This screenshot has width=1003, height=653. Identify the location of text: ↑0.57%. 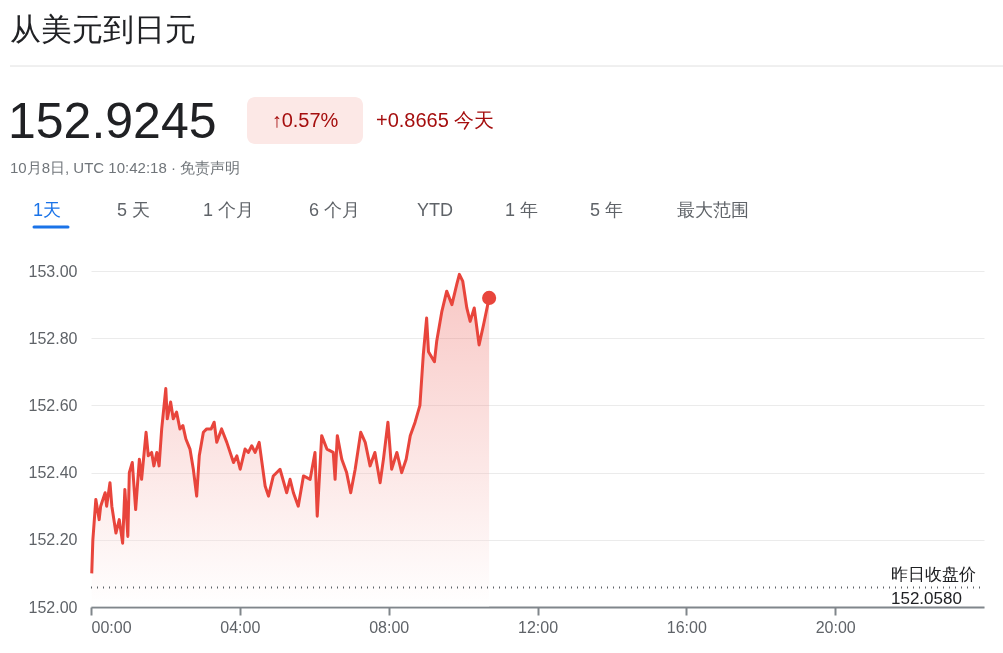
(305, 120).